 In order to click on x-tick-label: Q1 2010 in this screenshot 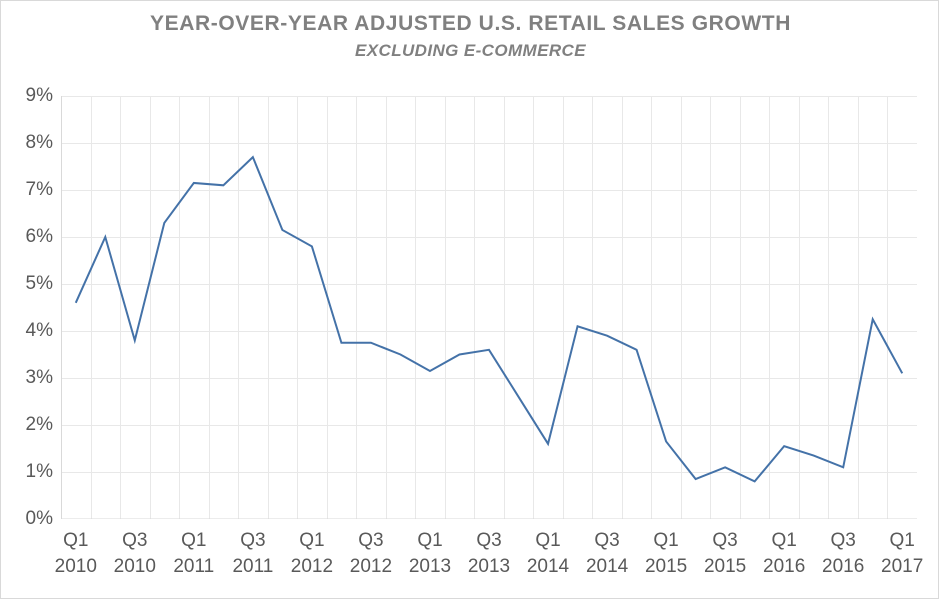, I will do `click(76, 554)`.